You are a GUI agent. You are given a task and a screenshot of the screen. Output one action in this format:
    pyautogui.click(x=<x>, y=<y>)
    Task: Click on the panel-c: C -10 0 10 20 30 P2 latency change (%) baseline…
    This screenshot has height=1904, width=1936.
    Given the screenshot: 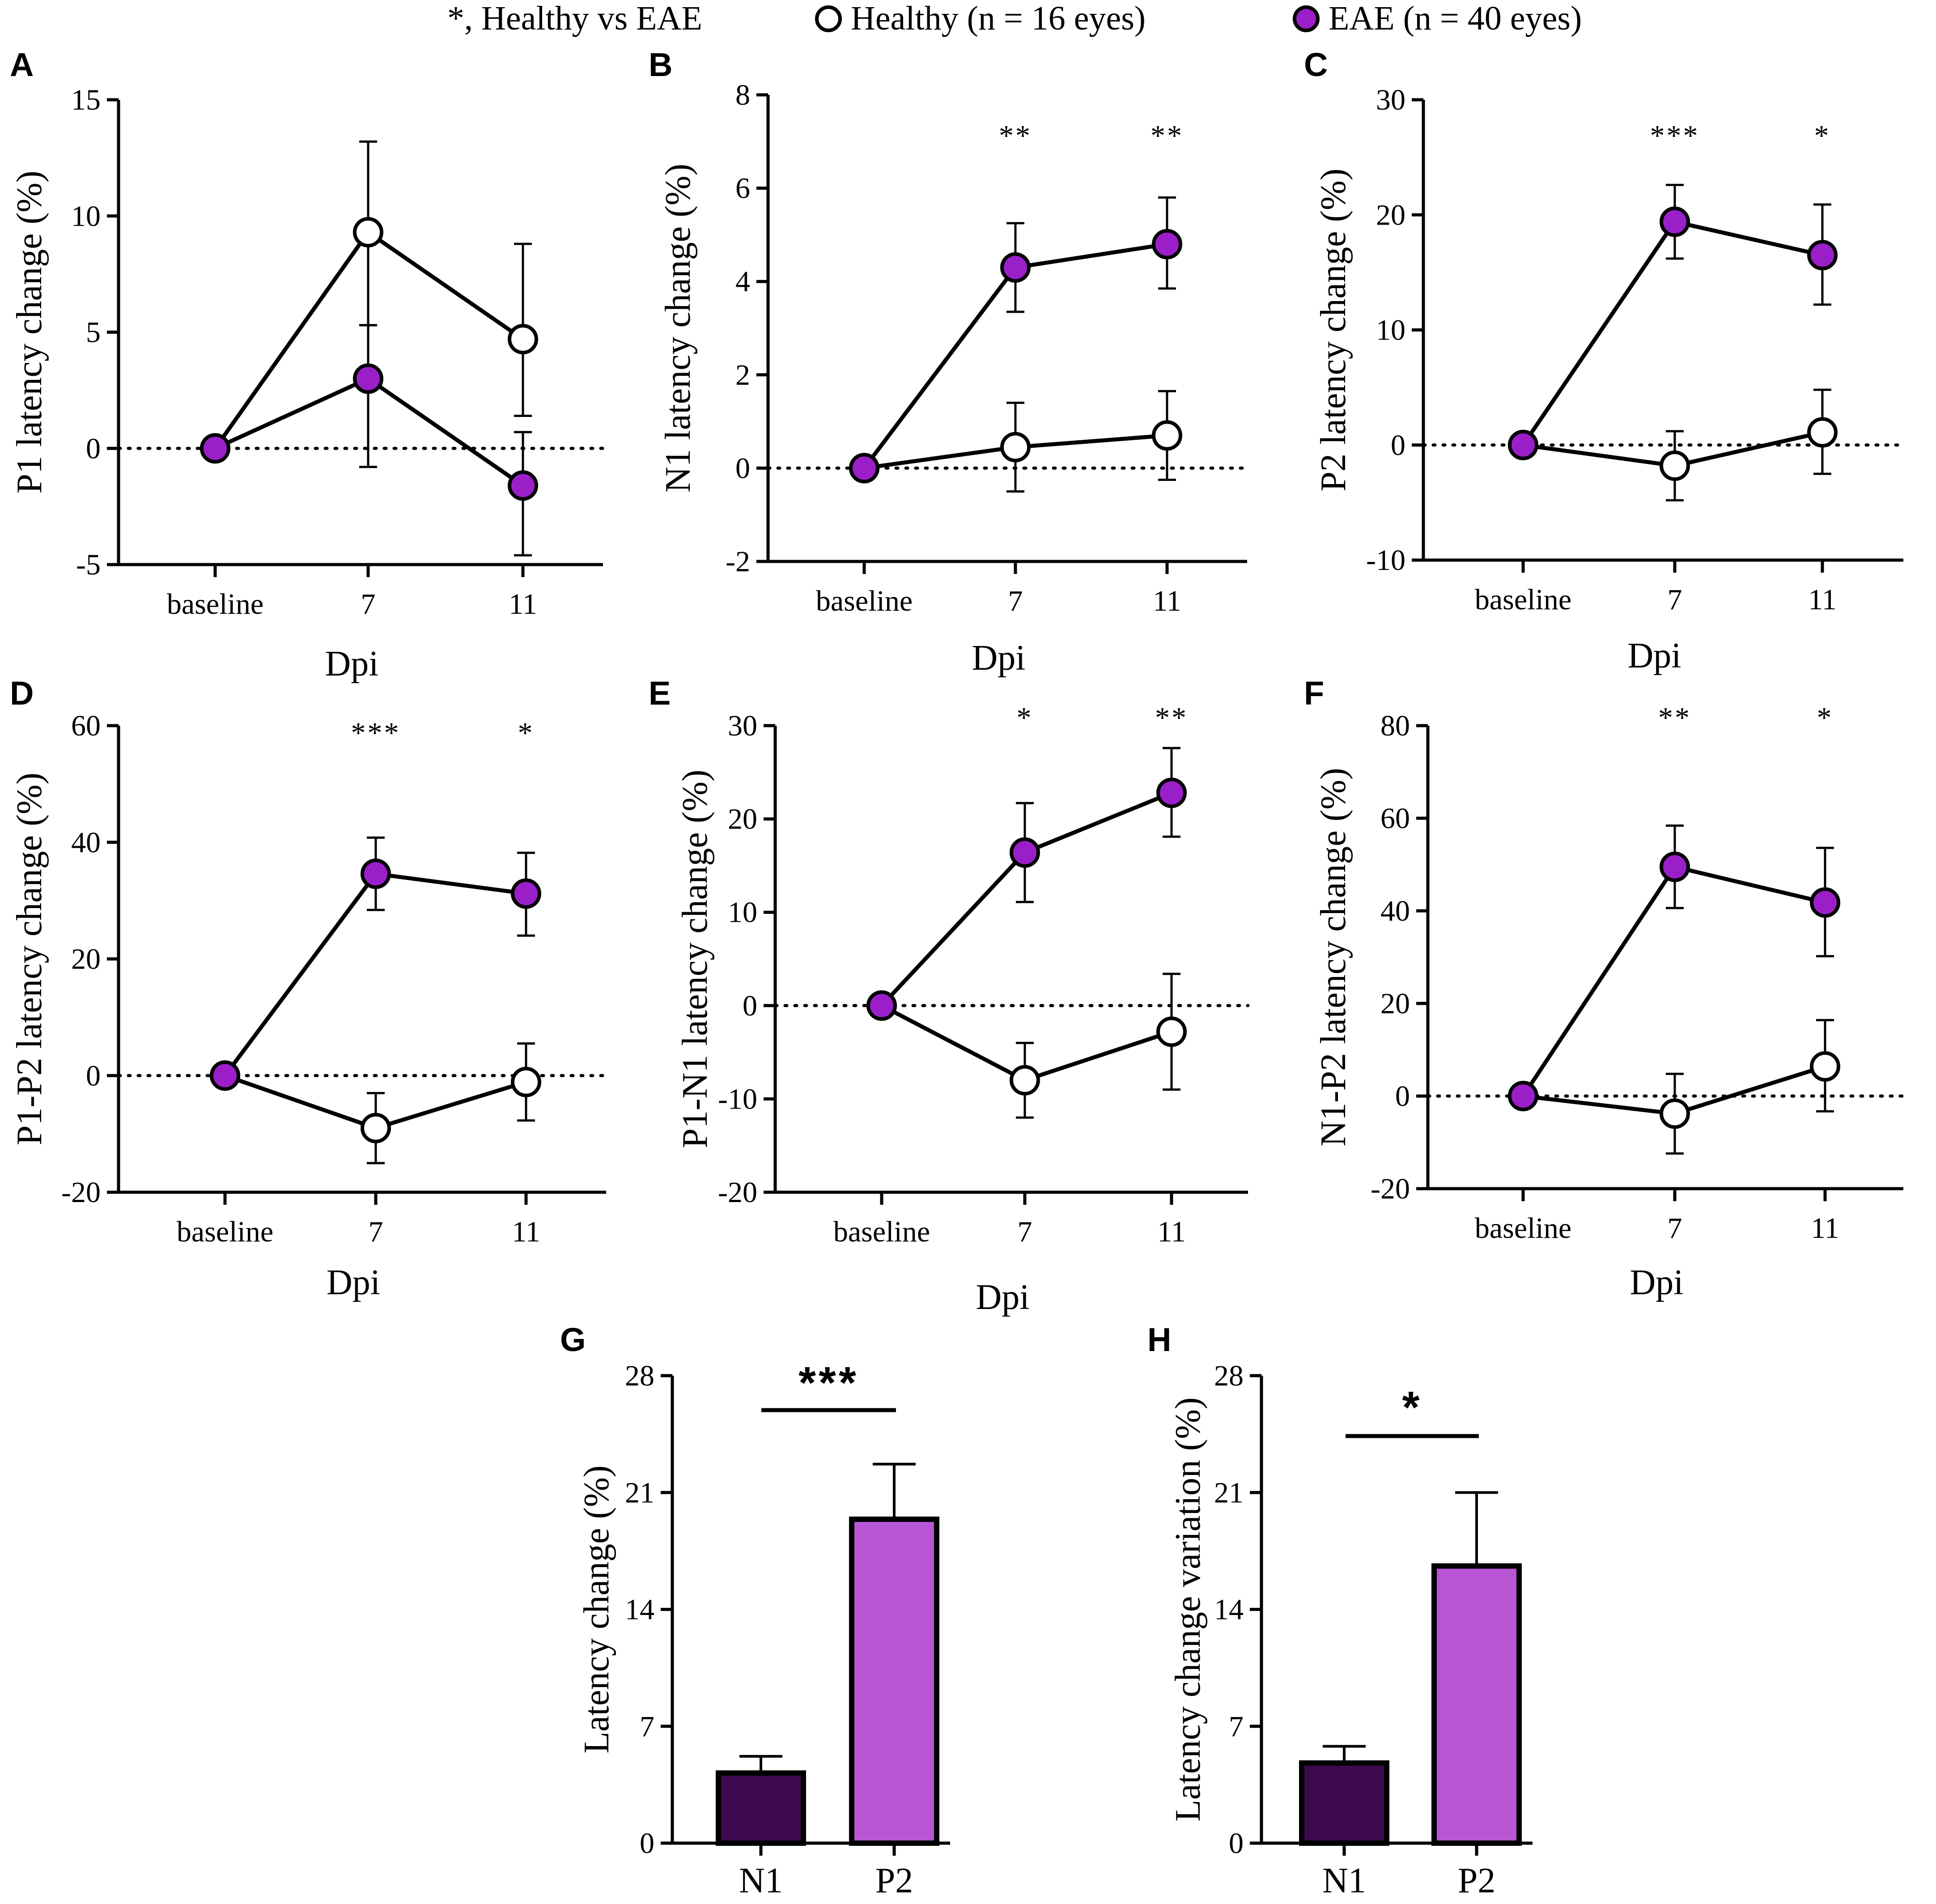 What is the action you would take?
    pyautogui.click(x=1604, y=361)
    